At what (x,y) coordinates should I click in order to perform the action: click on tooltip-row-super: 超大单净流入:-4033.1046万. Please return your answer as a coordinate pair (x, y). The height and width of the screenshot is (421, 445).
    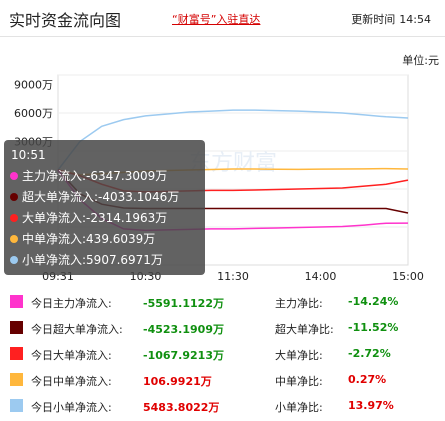
    Looking at the image, I should click on (94, 197).